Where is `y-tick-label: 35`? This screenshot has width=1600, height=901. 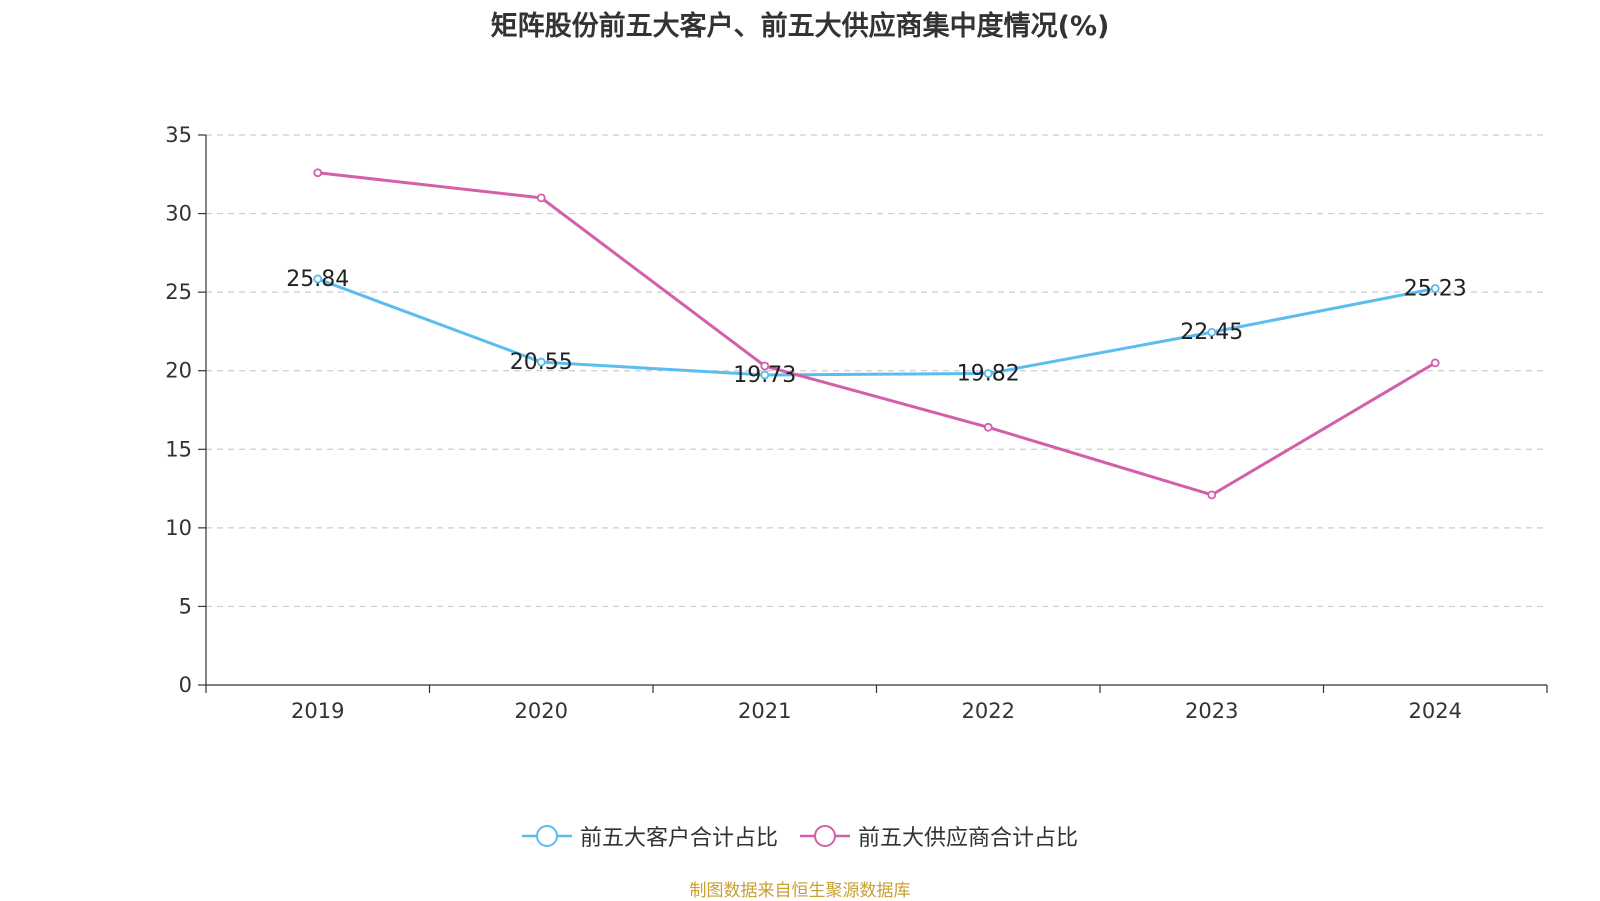 y-tick-label: 35 is located at coordinates (178, 135).